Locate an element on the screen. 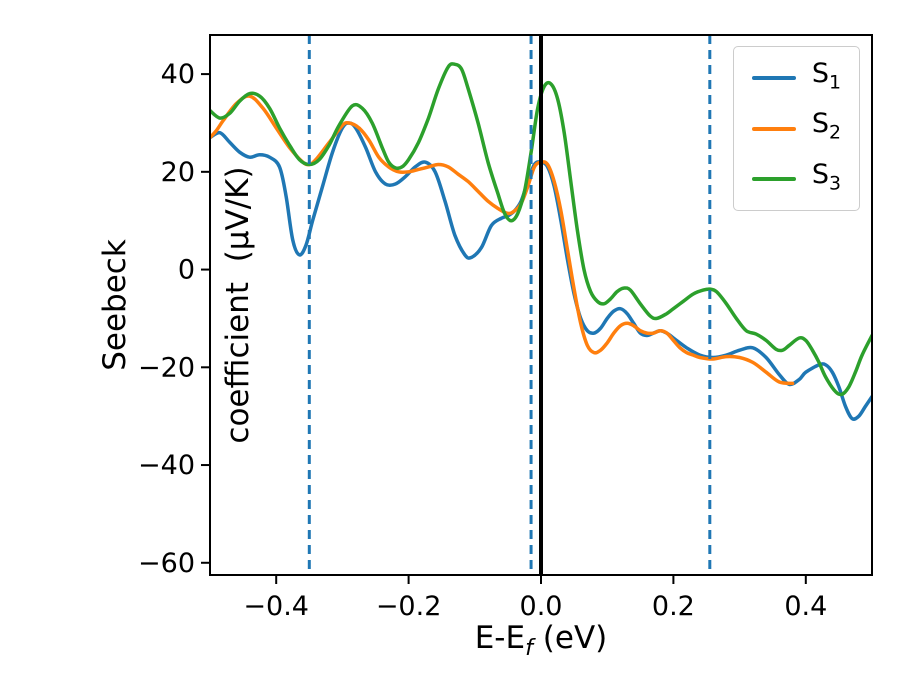 This screenshot has width=900, height=700. x-axis-label-sub: f is located at coordinates (529, 648).